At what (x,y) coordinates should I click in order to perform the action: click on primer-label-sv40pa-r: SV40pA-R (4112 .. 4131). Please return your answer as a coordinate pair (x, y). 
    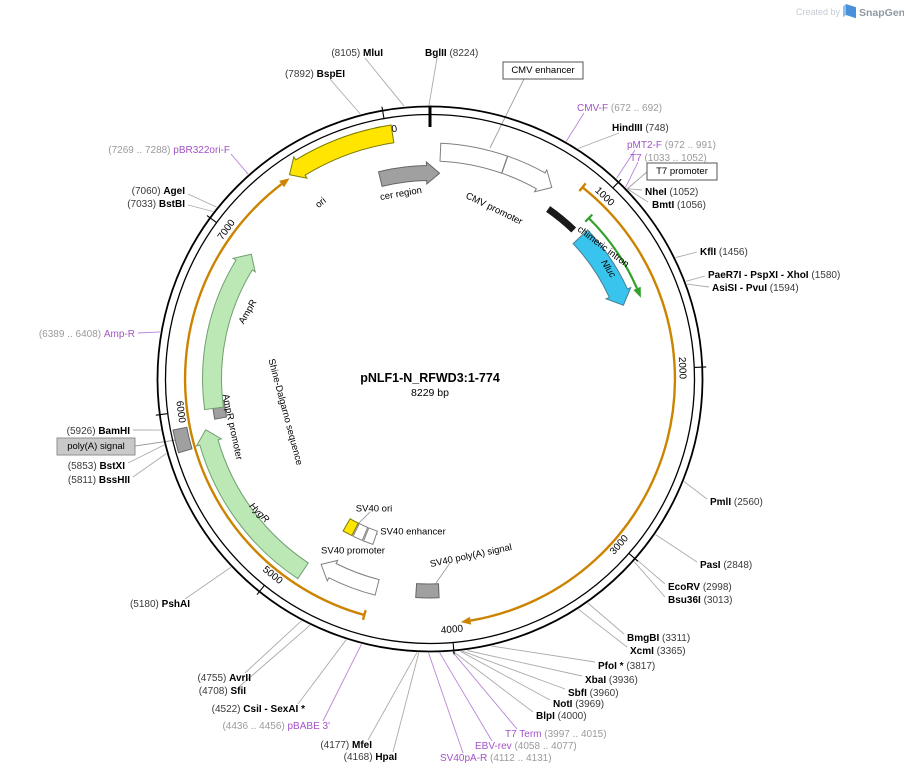
    Looking at the image, I should click on (496, 758).